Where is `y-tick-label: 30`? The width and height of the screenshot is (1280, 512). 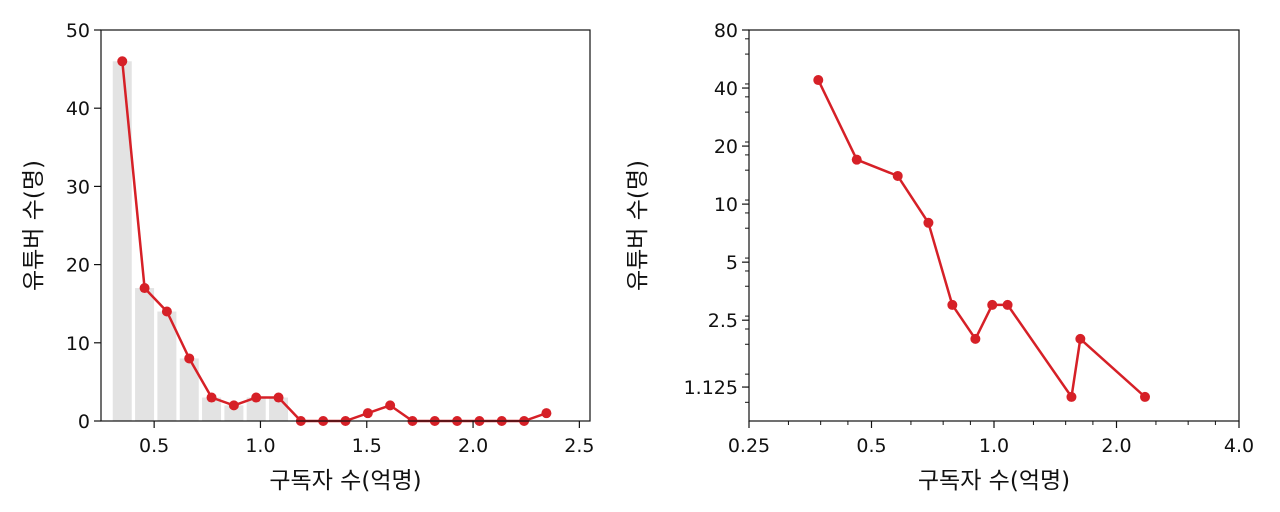
y-tick-label: 30 is located at coordinates (78, 187).